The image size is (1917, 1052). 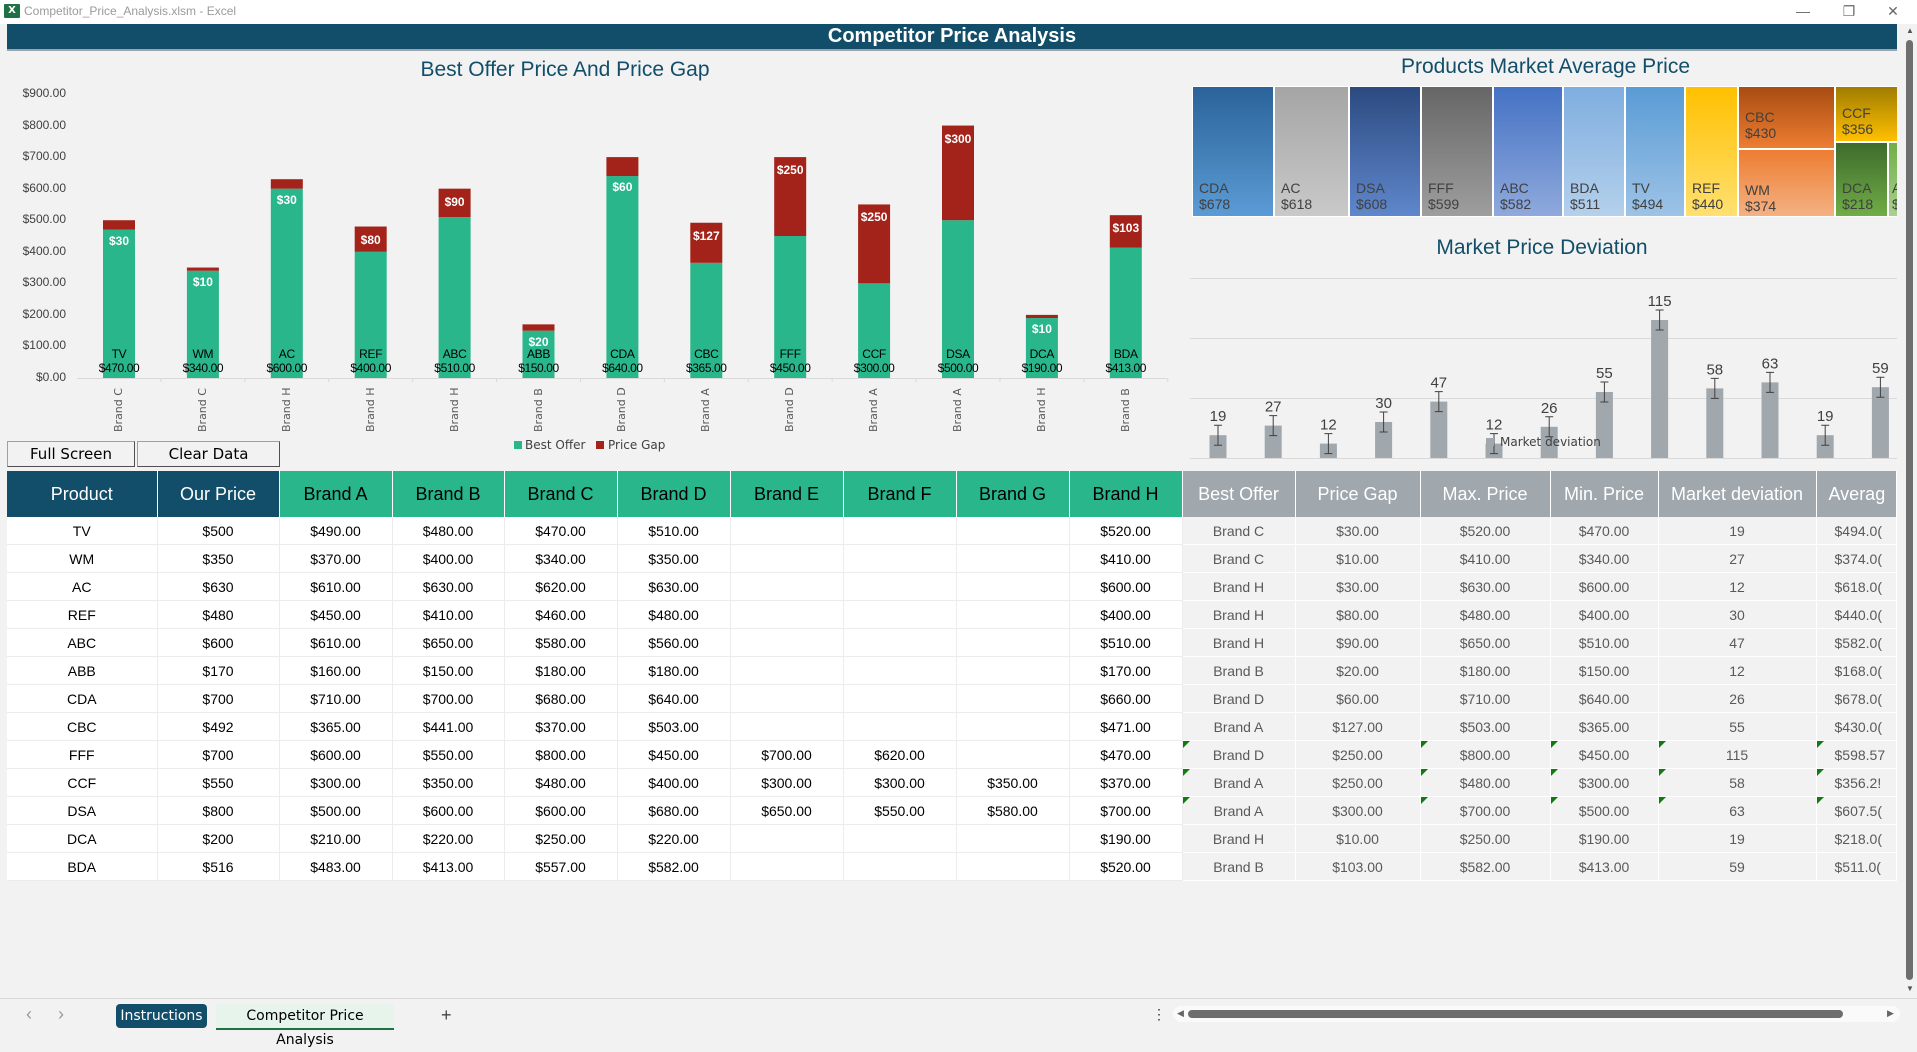 What do you see at coordinates (29, 1014) in the screenshot?
I see `prev-sheet-button: ‹` at bounding box center [29, 1014].